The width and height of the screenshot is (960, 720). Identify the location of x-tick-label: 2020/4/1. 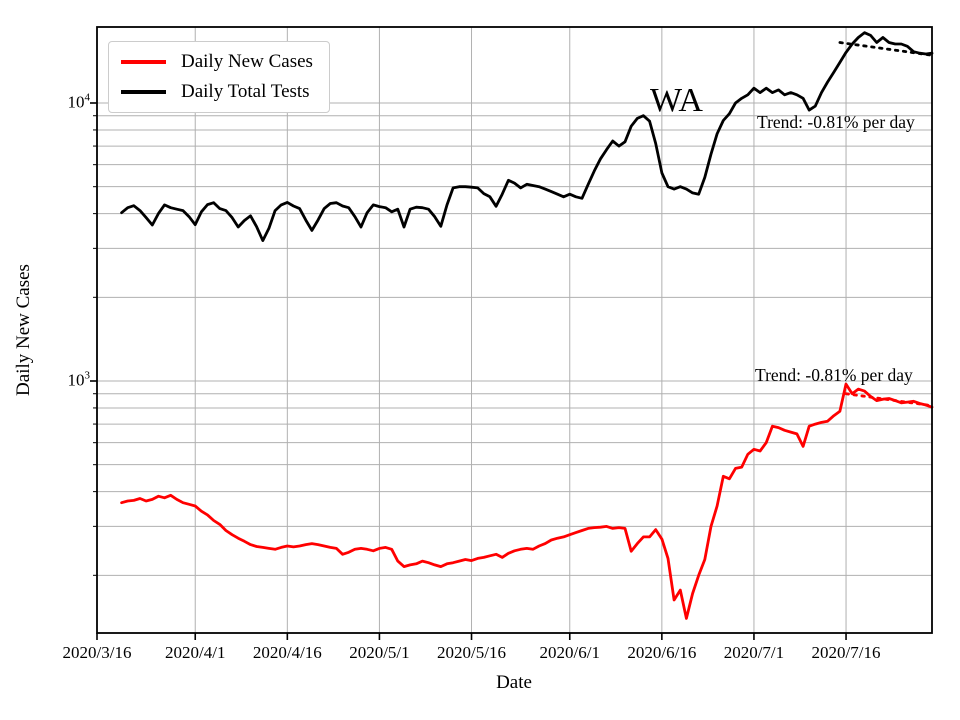
(195, 652).